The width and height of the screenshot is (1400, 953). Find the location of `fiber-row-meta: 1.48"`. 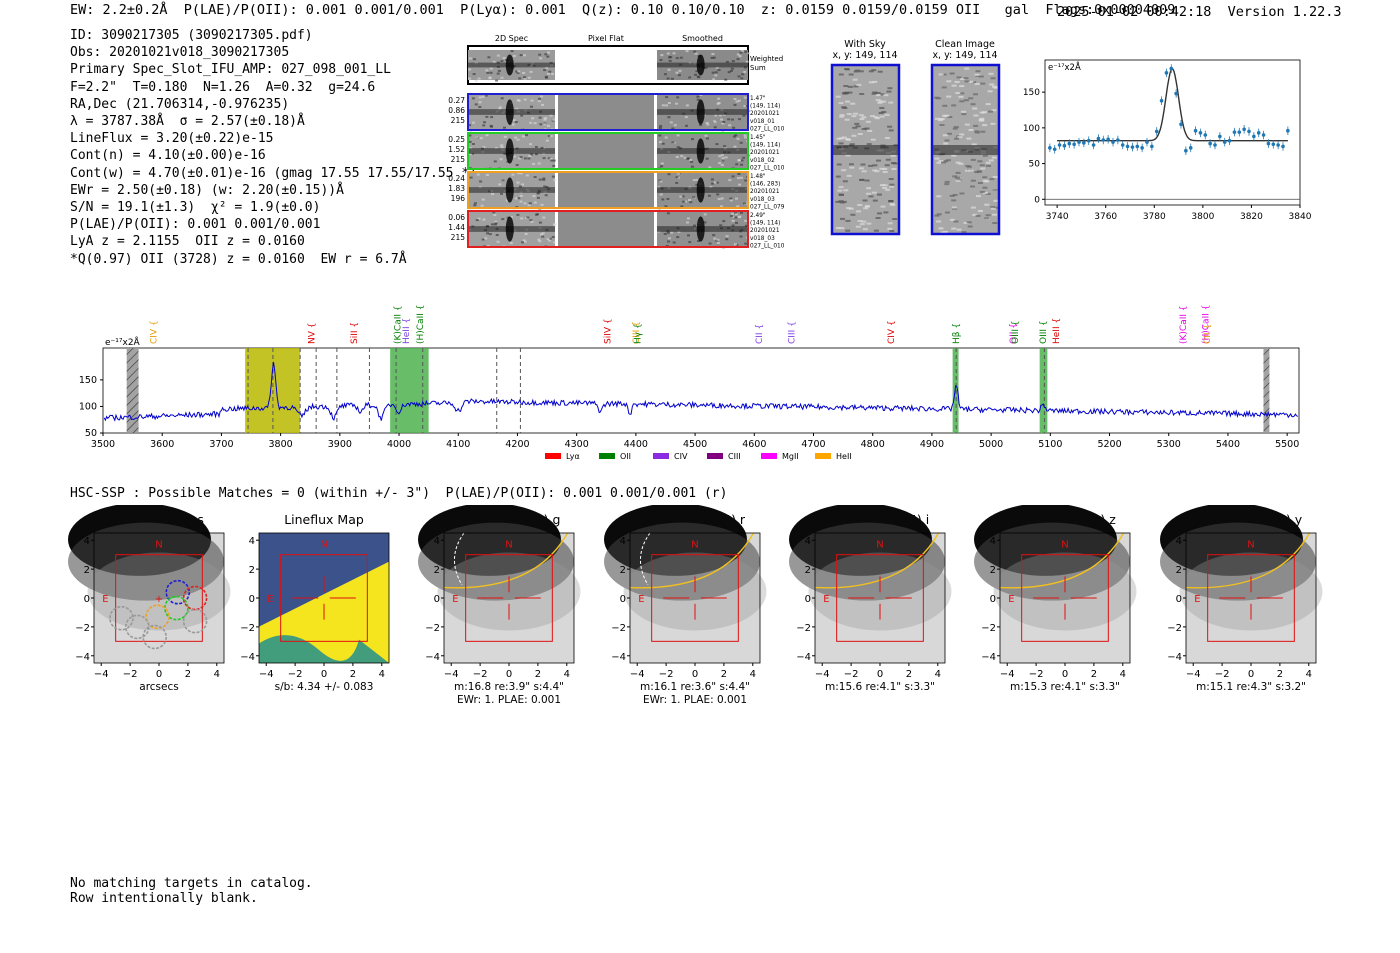

fiber-row-meta: 1.48" is located at coordinates (758, 177).